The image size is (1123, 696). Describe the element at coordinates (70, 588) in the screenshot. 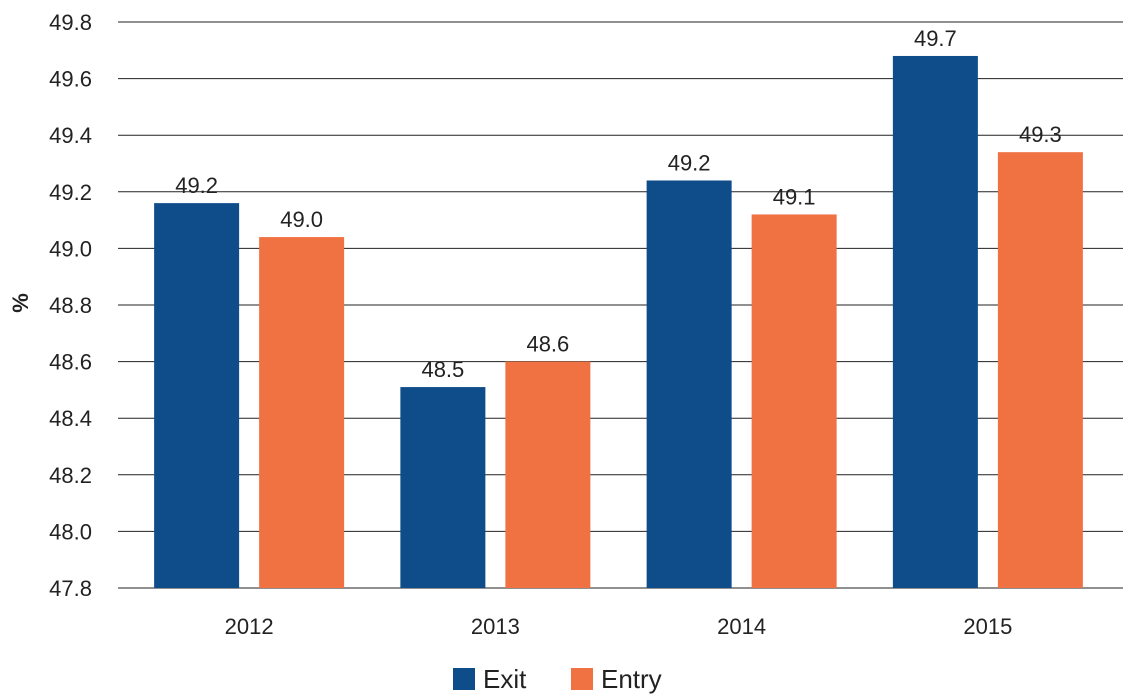

I see `y-tick-label: 47.8` at that location.